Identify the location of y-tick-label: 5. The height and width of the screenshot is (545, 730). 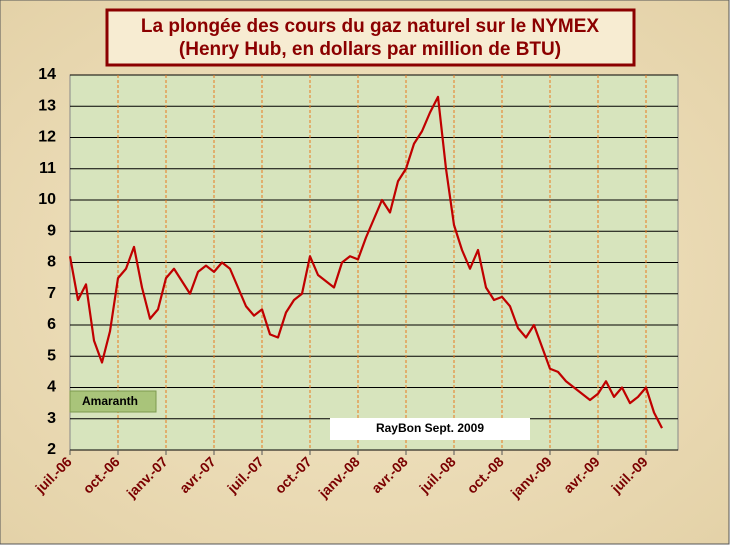
(51, 355).